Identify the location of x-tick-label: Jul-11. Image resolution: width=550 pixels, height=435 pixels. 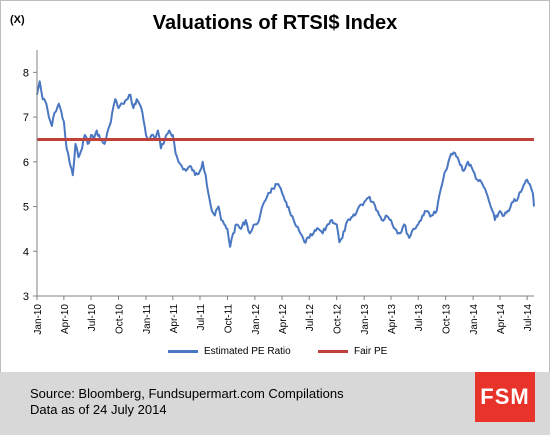
(201, 317).